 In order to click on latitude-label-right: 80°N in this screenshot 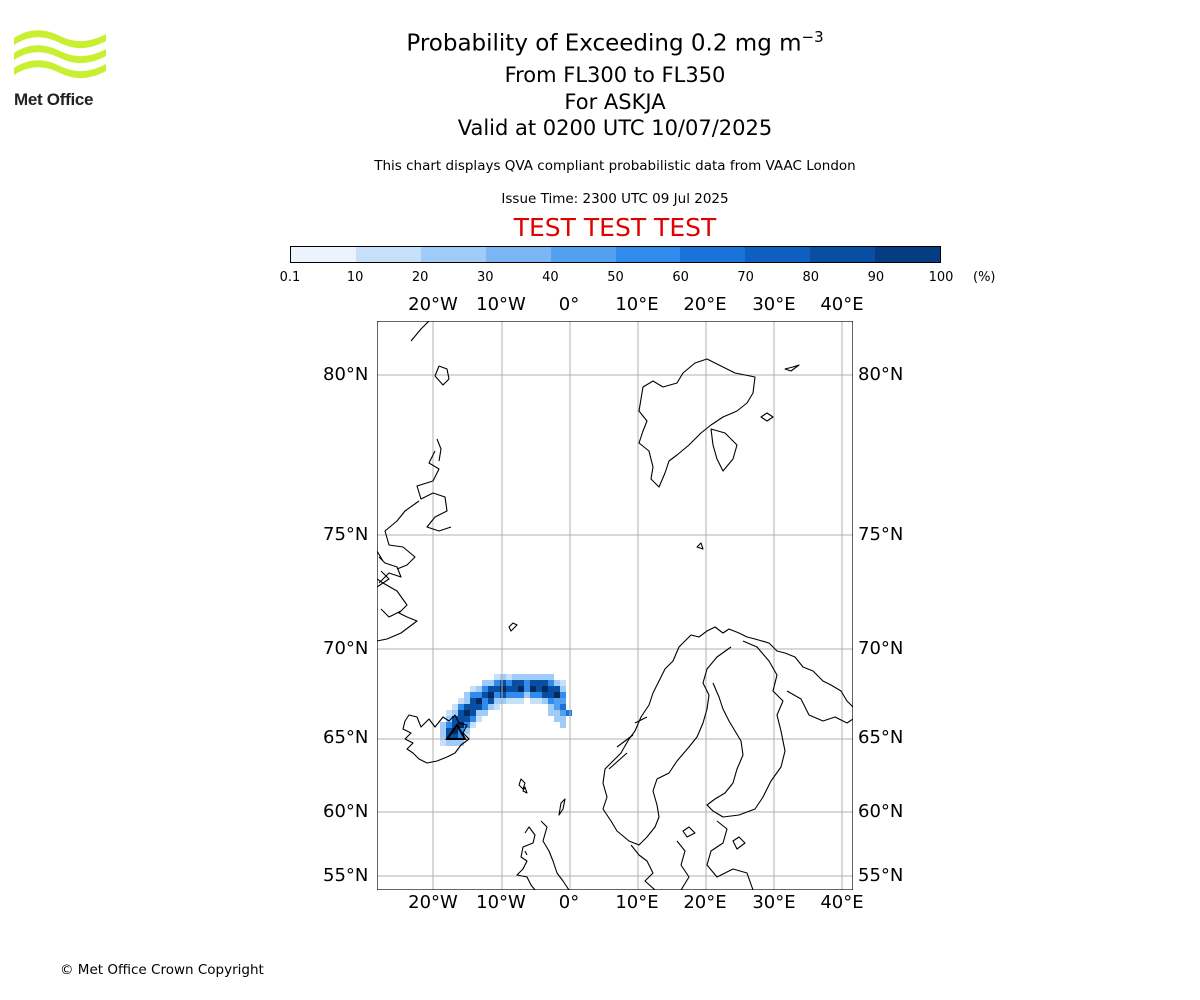, I will do `click(881, 374)`.